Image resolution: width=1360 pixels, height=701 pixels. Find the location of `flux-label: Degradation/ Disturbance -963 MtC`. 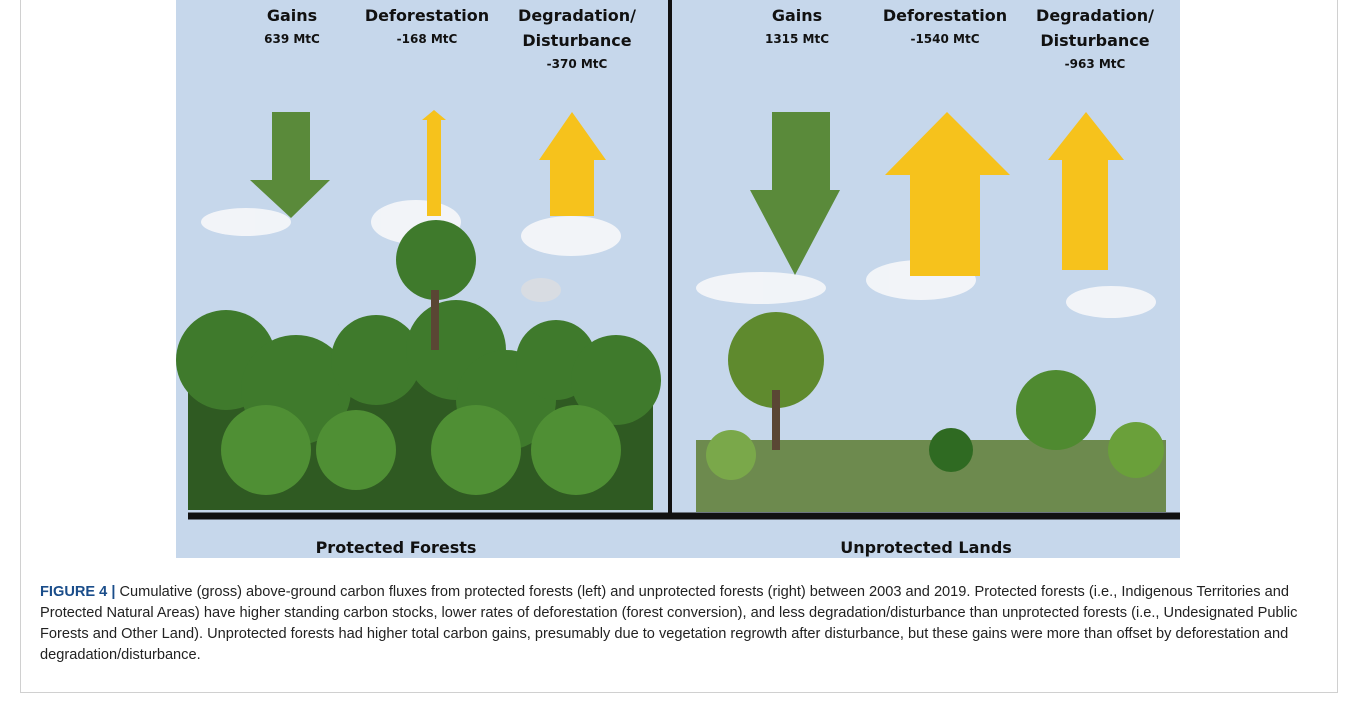

flux-label: Degradation/ Disturbance -963 MtC is located at coordinates (1095, 38).